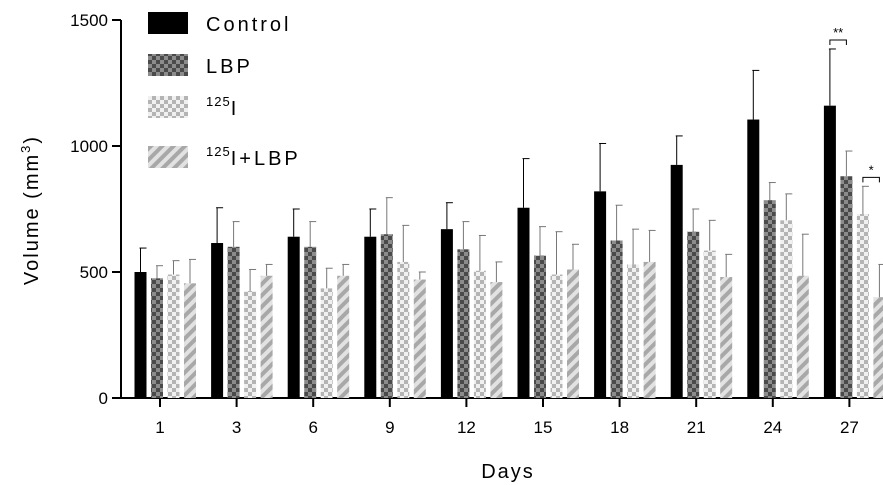  Describe the element at coordinates (224, 91) in the screenshot. I see `legend: Control LBP 125I 125I+LBP` at that location.